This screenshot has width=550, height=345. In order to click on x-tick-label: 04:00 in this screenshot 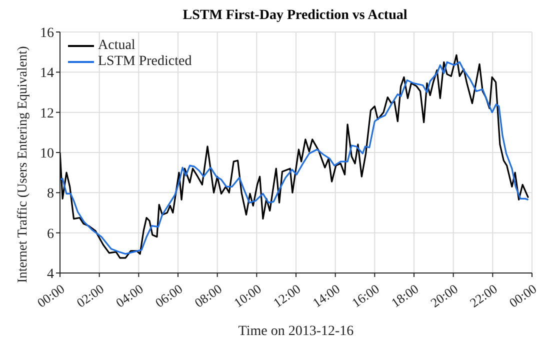, I will do `click(129, 295)`.